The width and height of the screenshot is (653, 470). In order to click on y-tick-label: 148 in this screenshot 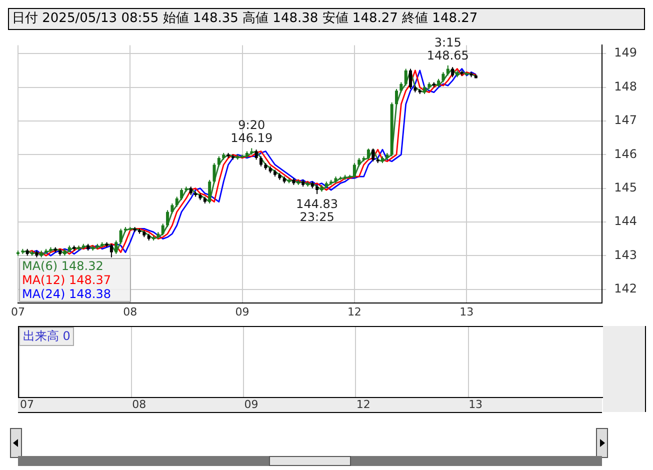, I will do `click(625, 86)`.